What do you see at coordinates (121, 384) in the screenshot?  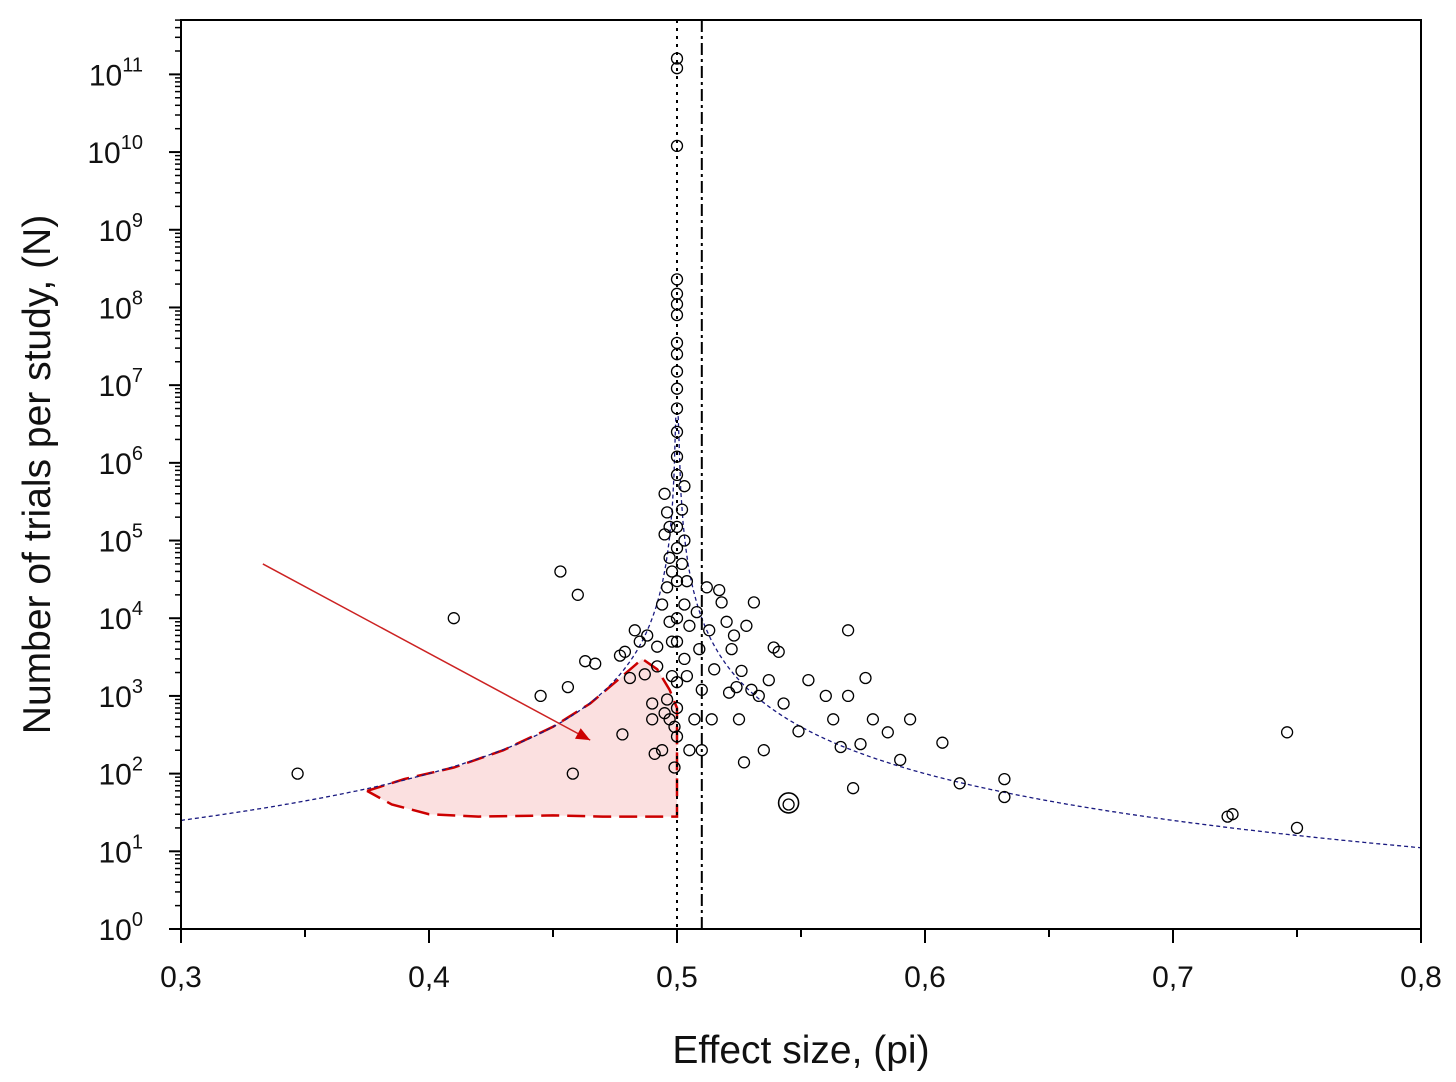 I see `y-tick-label: 10⁷` at bounding box center [121, 384].